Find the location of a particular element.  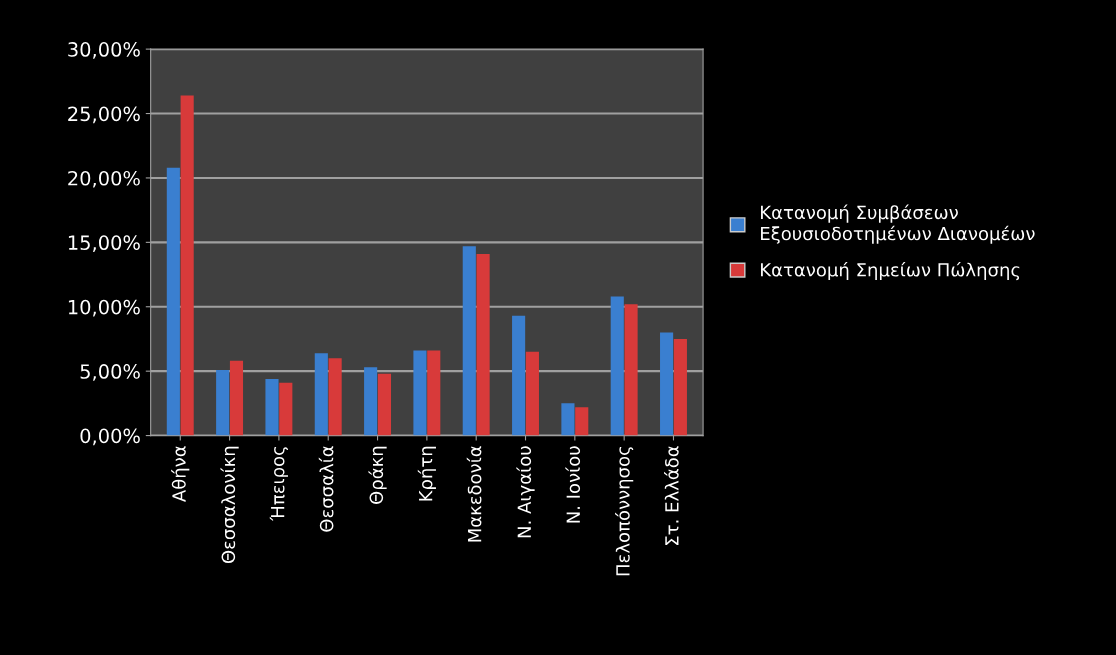

x-tick-label: Στ. Ελλάδα is located at coordinates (671, 495).